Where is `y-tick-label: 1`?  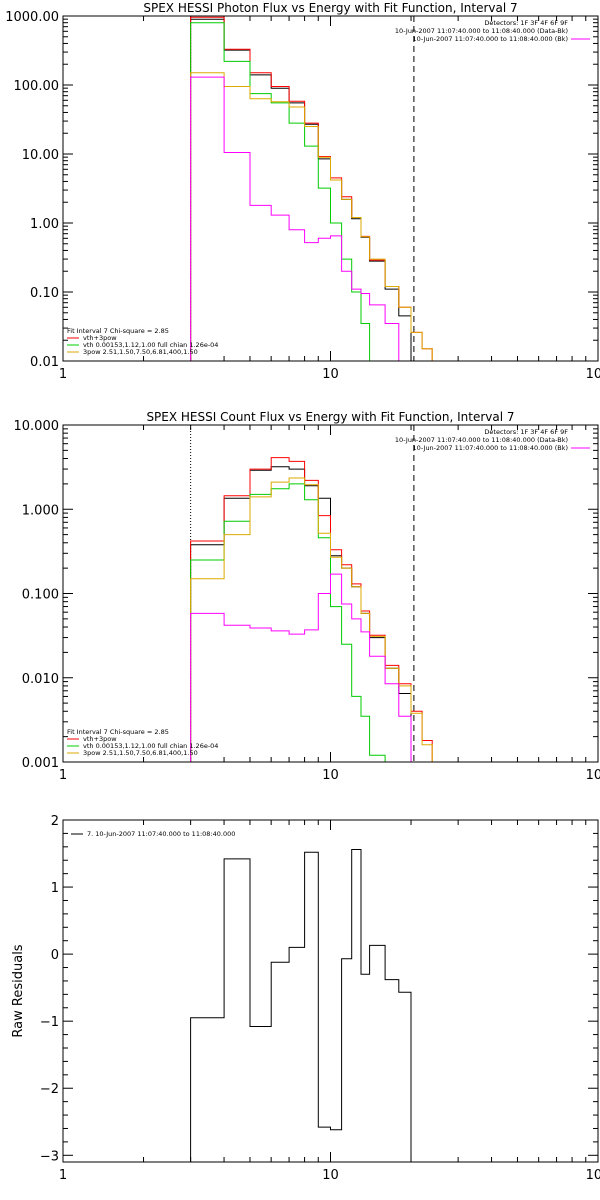 y-tick-label: 1 is located at coordinates (55, 888).